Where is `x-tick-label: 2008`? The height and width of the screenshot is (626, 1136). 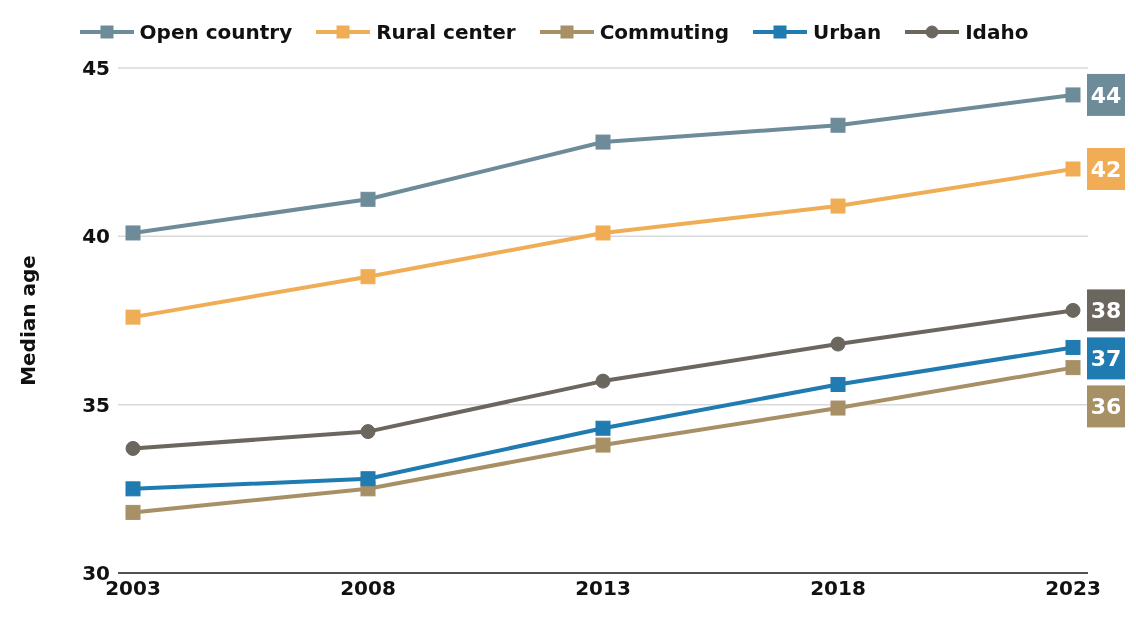
x-tick-label: 2008 is located at coordinates (368, 588).